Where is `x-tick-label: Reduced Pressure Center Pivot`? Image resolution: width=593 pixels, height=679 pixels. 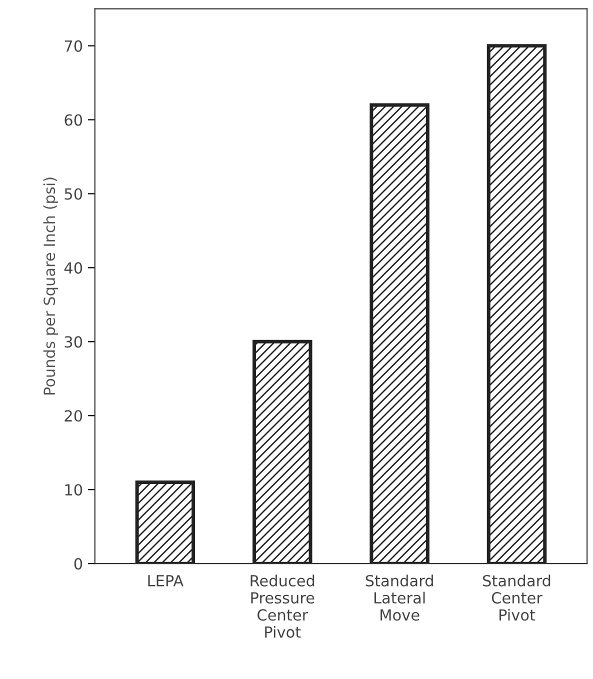
x-tick-label: Reduced Pressure Center Pivot is located at coordinates (282, 606).